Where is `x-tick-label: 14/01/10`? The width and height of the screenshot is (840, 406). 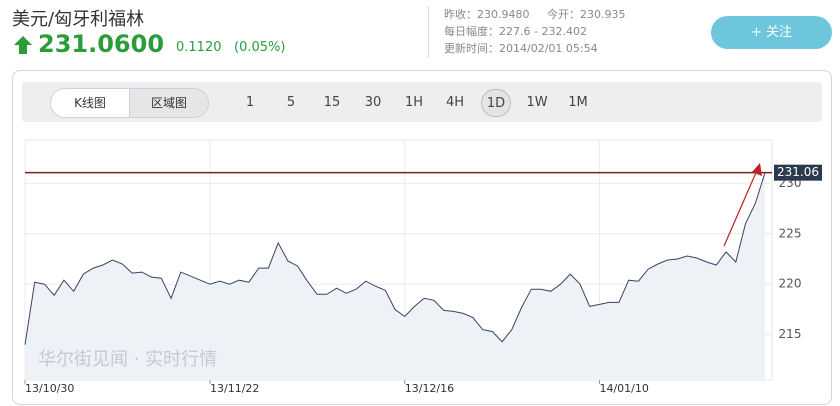 x-tick-label: 14/01/10 is located at coordinates (623, 388).